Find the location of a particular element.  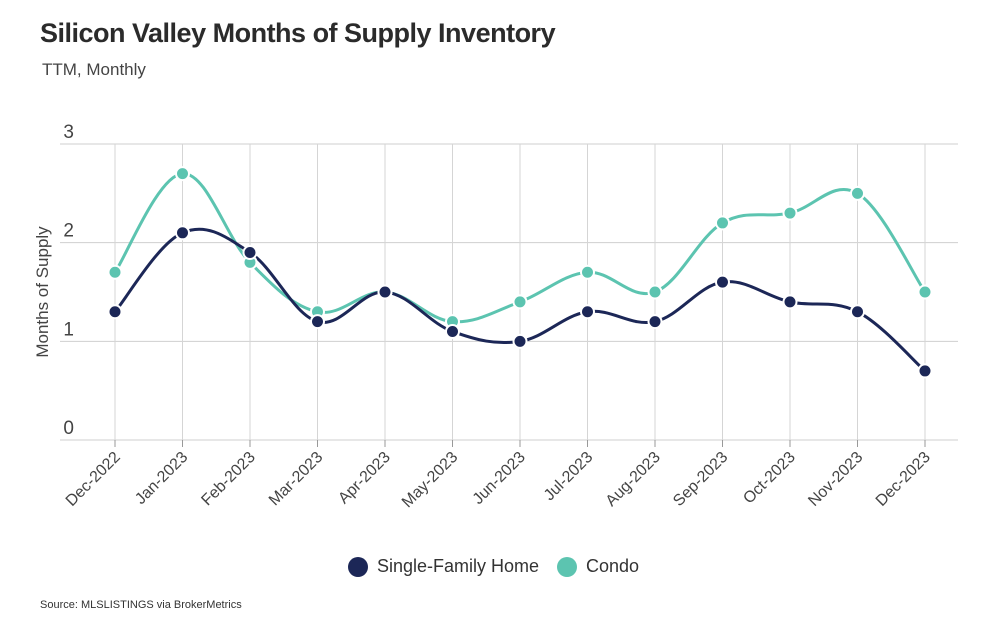

x-tick-label: Feb-2023 is located at coordinates (228, 479).